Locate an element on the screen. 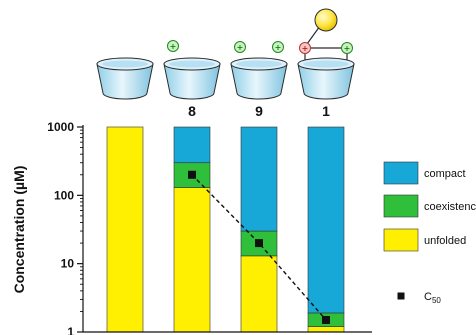 Image resolution: width=476 pixels, height=335 pixels. legend-swatch-unfolded is located at coordinates (401, 240).